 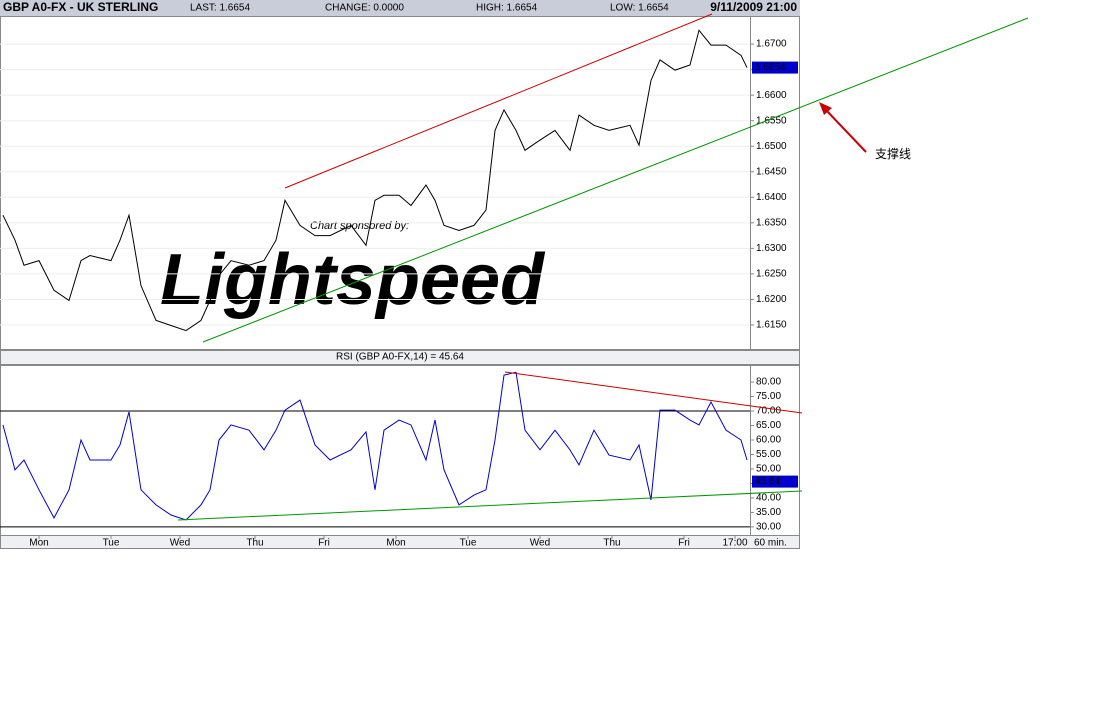 I want to click on rsi-title: RSI (GBP A0-FX,14) = 45.64, so click(x=400, y=357).